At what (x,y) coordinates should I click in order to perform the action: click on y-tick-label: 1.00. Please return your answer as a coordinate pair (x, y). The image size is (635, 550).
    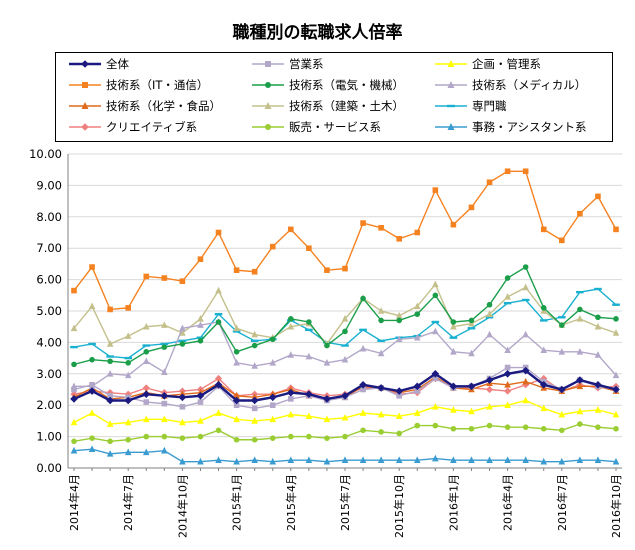
    Looking at the image, I should click on (49, 437).